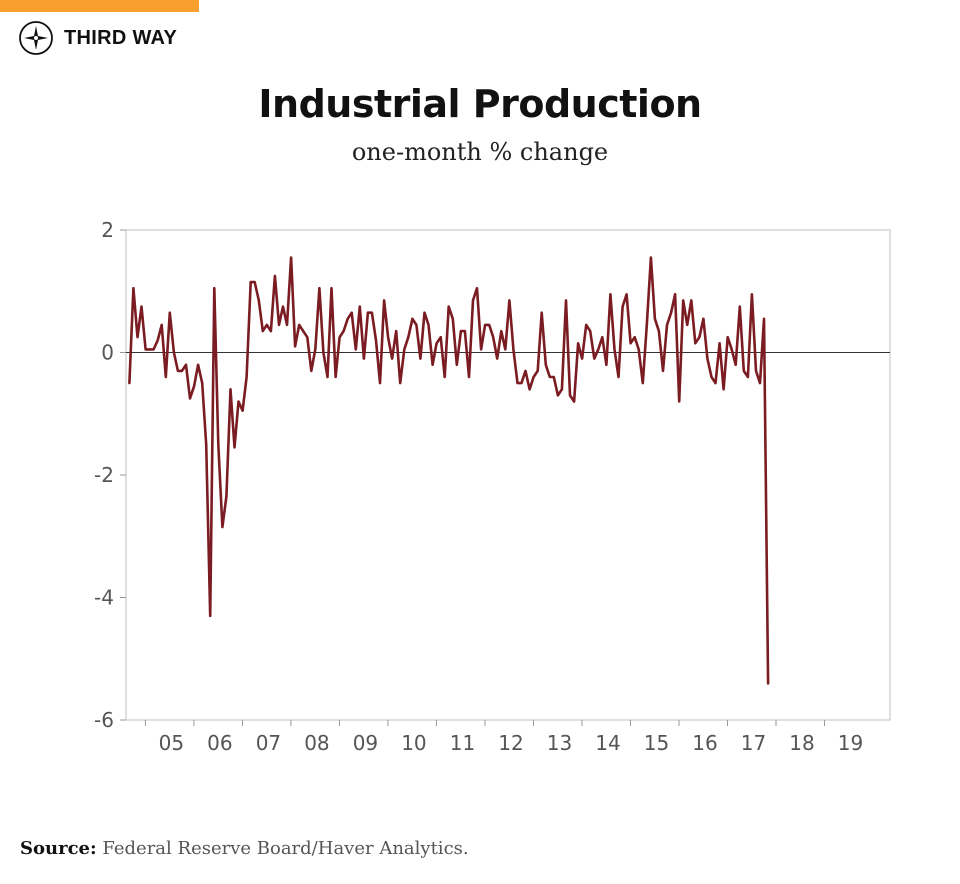 The width and height of the screenshot is (960, 884). I want to click on x-tick-label: 12, so click(510, 743).